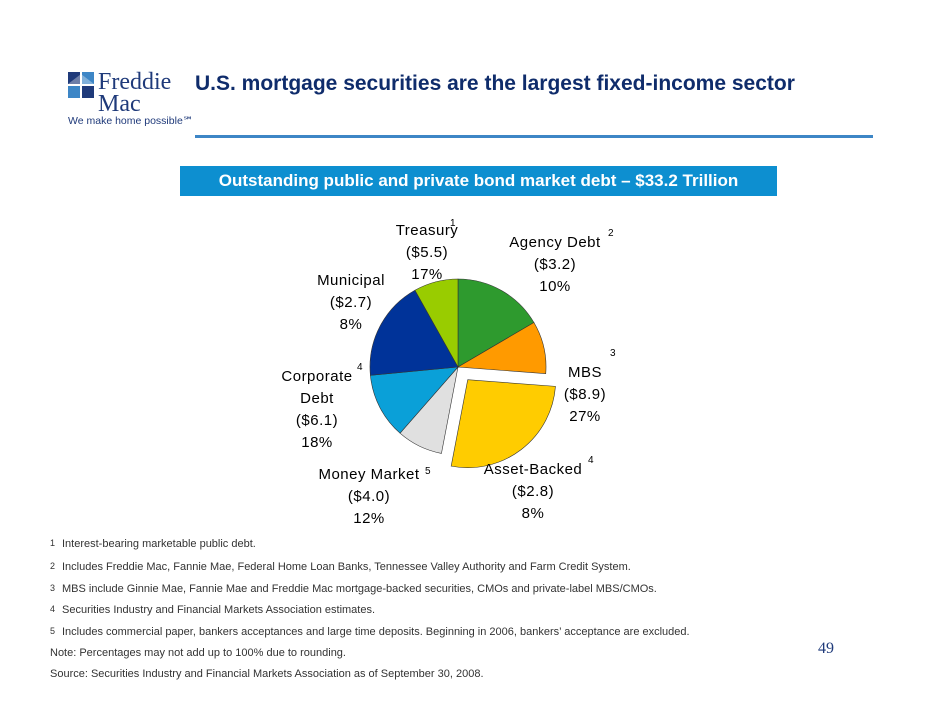 This screenshot has width=942, height=728. I want to click on label-treasury: Treasury ($5.5) 17%, so click(427, 253).